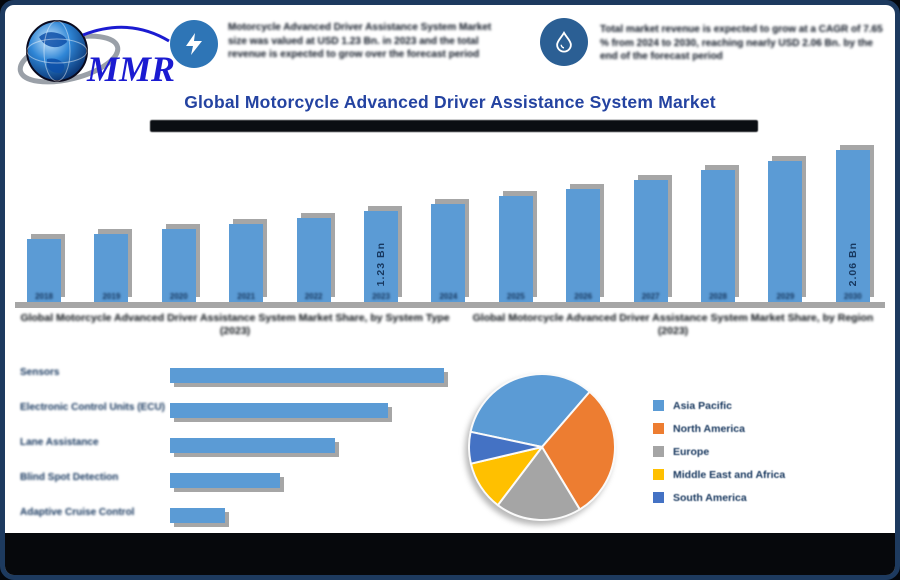 The image size is (900, 580). What do you see at coordinates (530, 410) in the screenshot?
I see `pie-slice-asia-pacific` at bounding box center [530, 410].